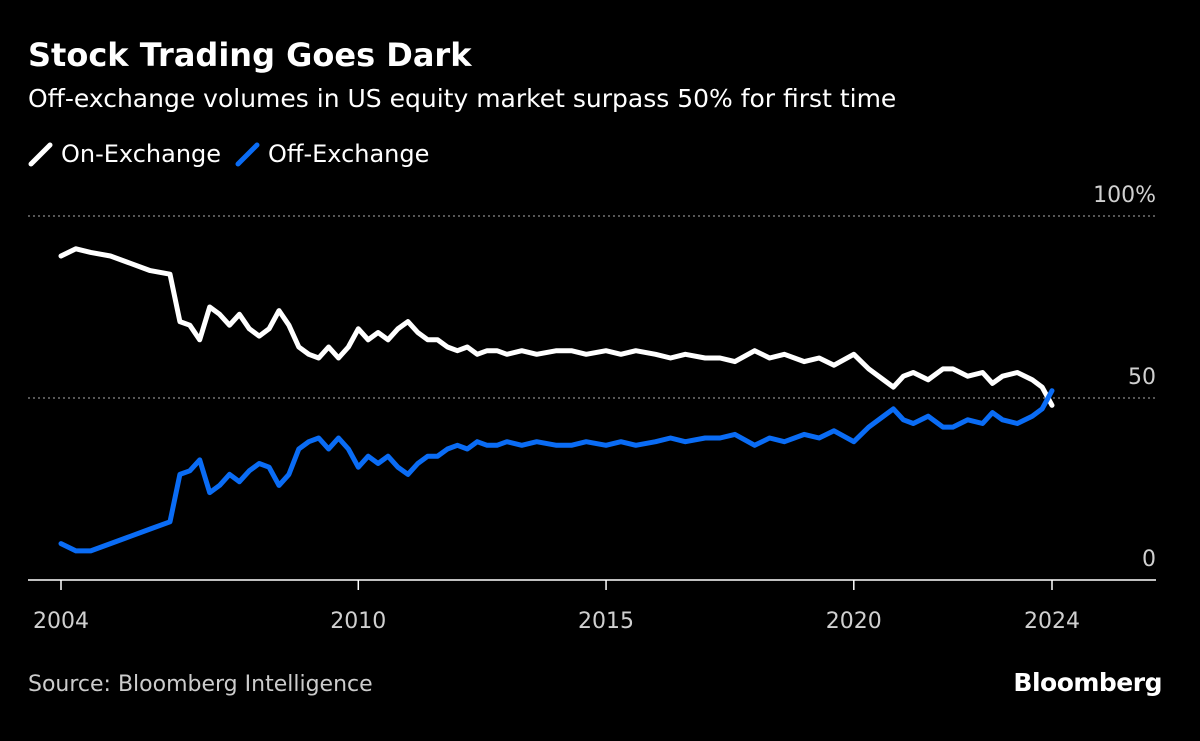 This screenshot has height=741, width=1200. Describe the element at coordinates (592, 584) in the screenshot. I see `x-axis` at that location.